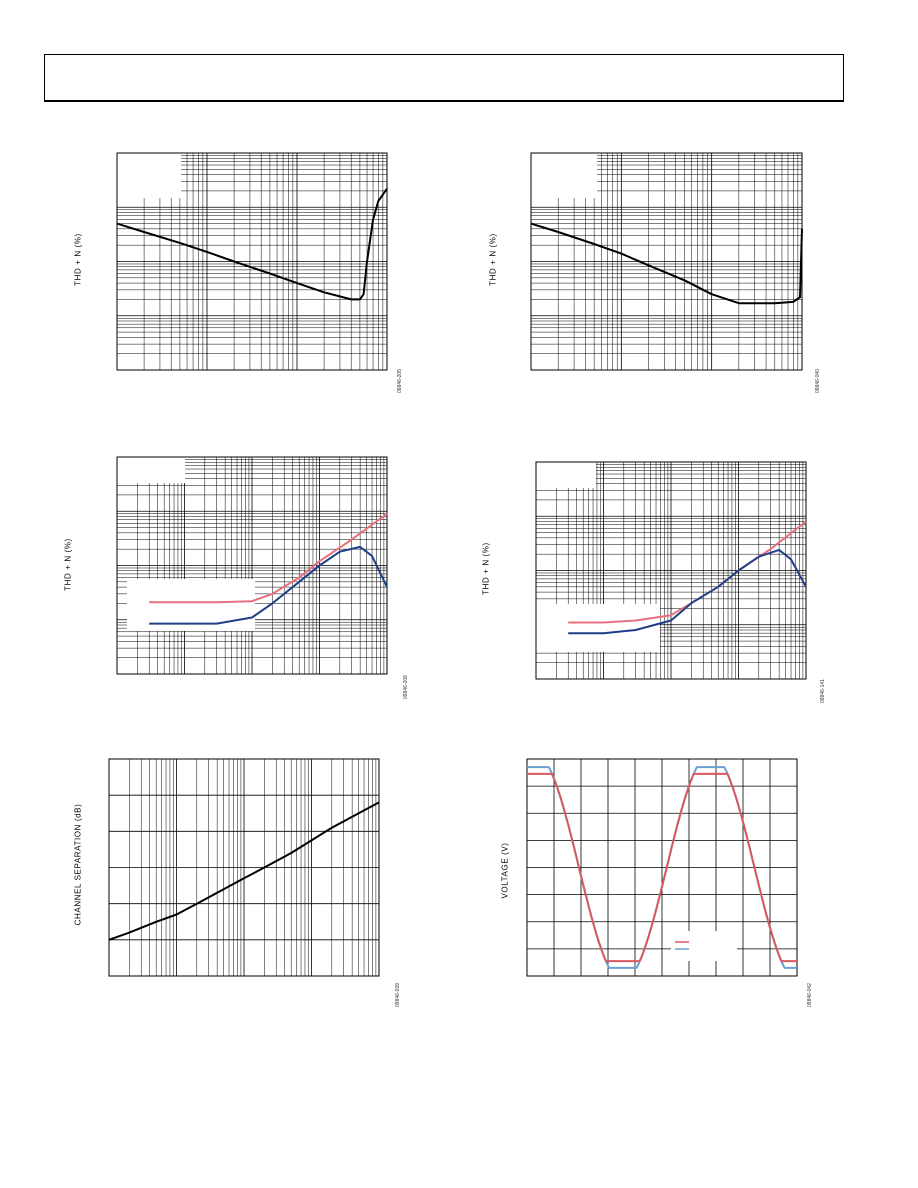 Image resolution: width=918 pixels, height=1188 pixels. I want to click on page-header-box, so click(444, 78).